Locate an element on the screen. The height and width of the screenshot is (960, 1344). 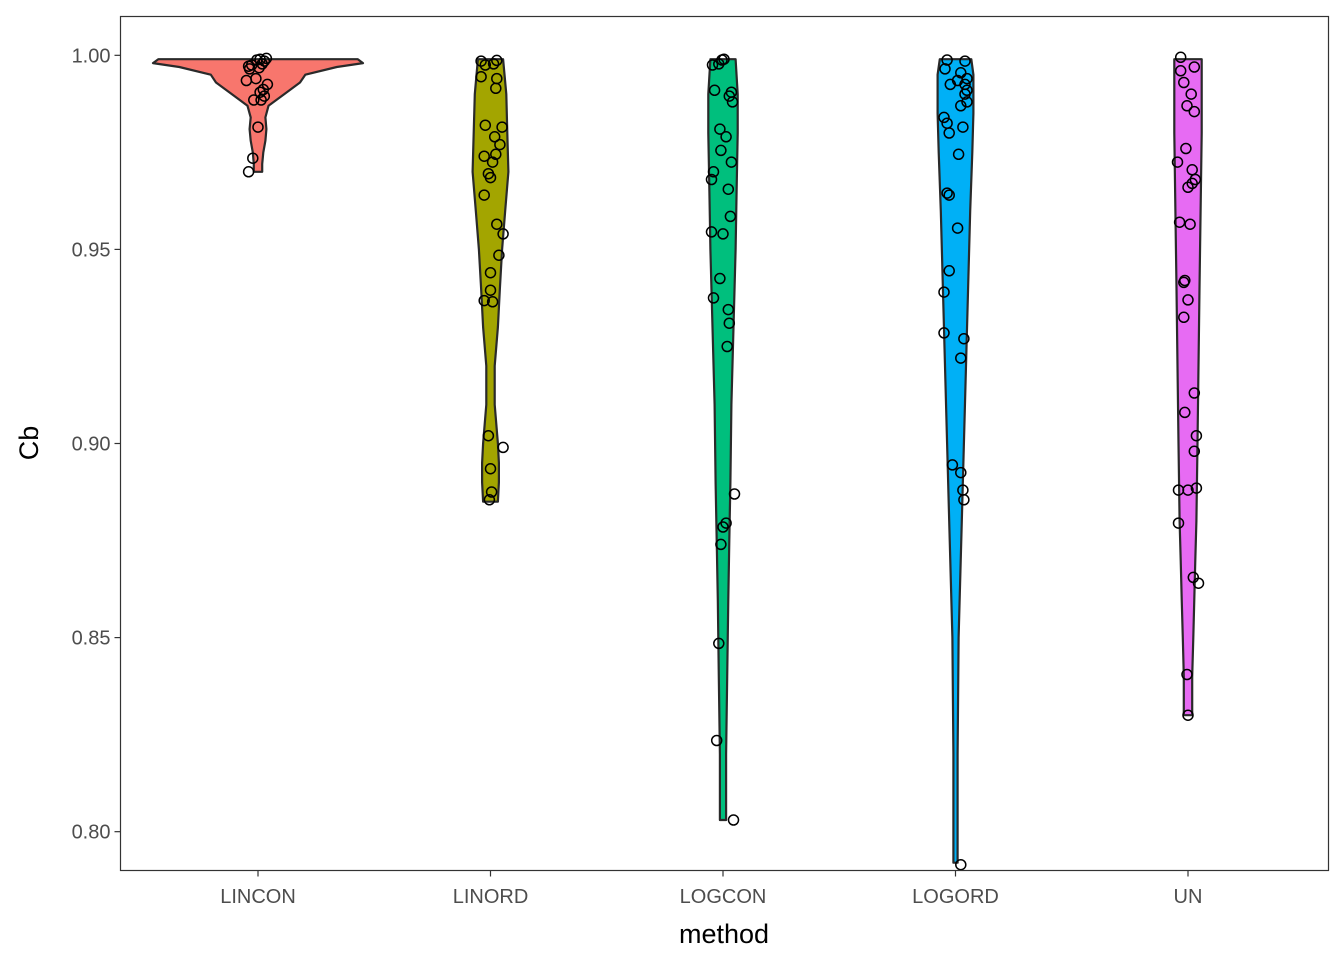
violin-logcon is located at coordinates (723, 440).